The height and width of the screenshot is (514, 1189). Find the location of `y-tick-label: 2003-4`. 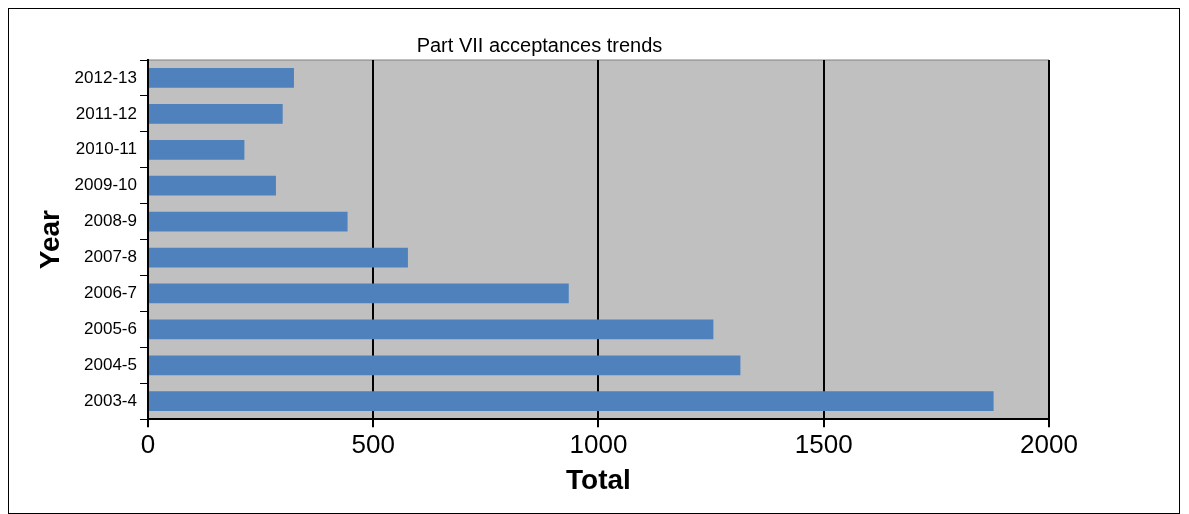

y-tick-label: 2003-4 is located at coordinates (110, 400).